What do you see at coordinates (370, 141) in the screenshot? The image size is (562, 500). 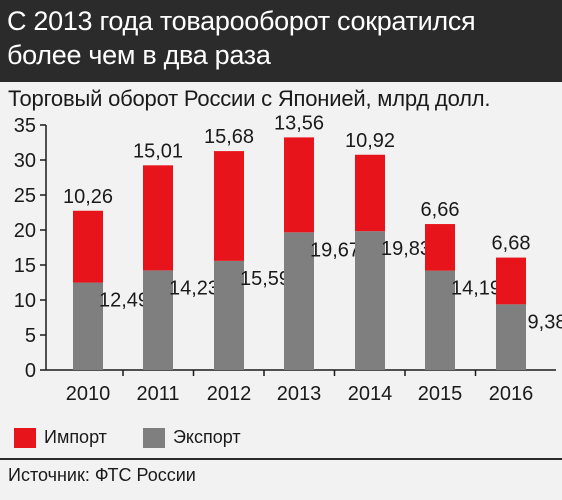 I see `data-label-import: 10,92` at bounding box center [370, 141].